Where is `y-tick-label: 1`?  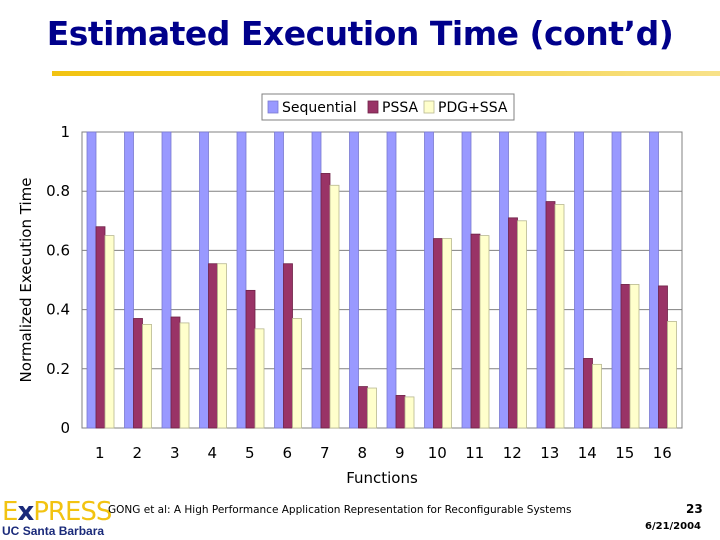
y-tick-label: 1 is located at coordinates (65, 132).